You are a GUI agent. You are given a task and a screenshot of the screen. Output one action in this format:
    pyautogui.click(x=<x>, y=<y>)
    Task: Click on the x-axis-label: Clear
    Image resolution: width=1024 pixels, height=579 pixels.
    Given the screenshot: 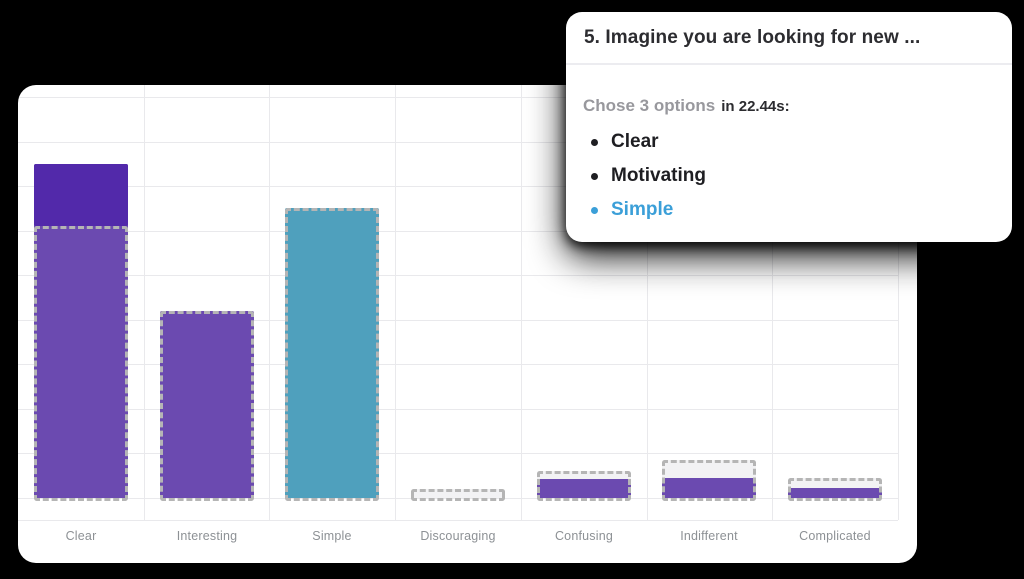 What is the action you would take?
    pyautogui.click(x=81, y=536)
    